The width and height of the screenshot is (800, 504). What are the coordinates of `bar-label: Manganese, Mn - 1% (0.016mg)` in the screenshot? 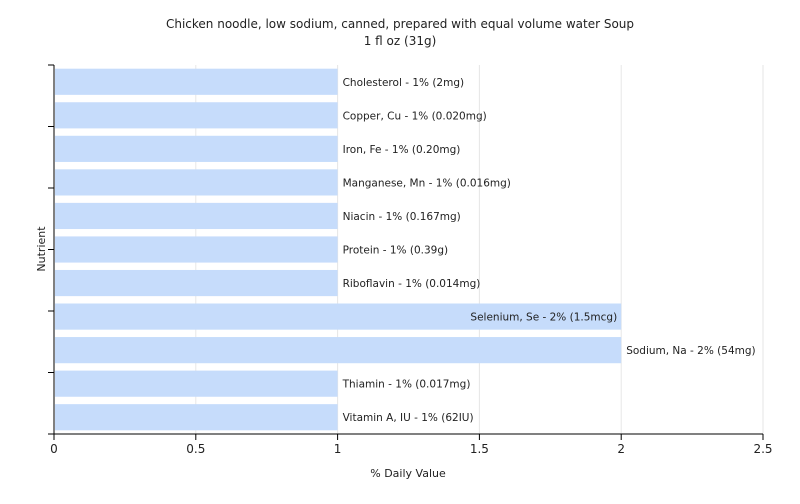 It's located at (427, 183).